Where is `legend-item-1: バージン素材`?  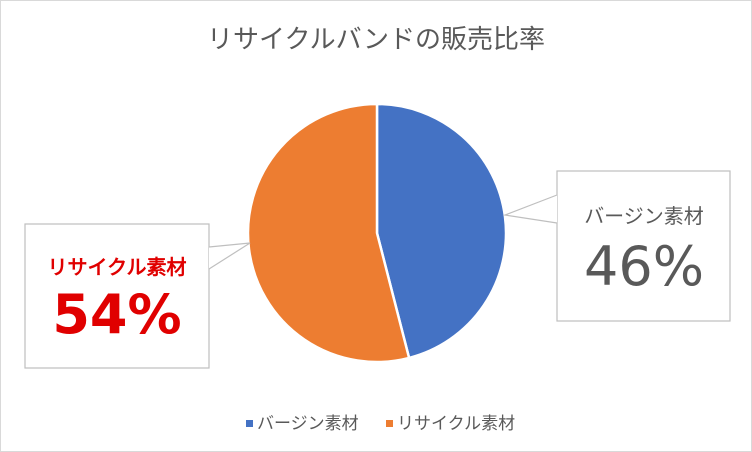
legend-item-1: バージン素材 is located at coordinates (302, 424).